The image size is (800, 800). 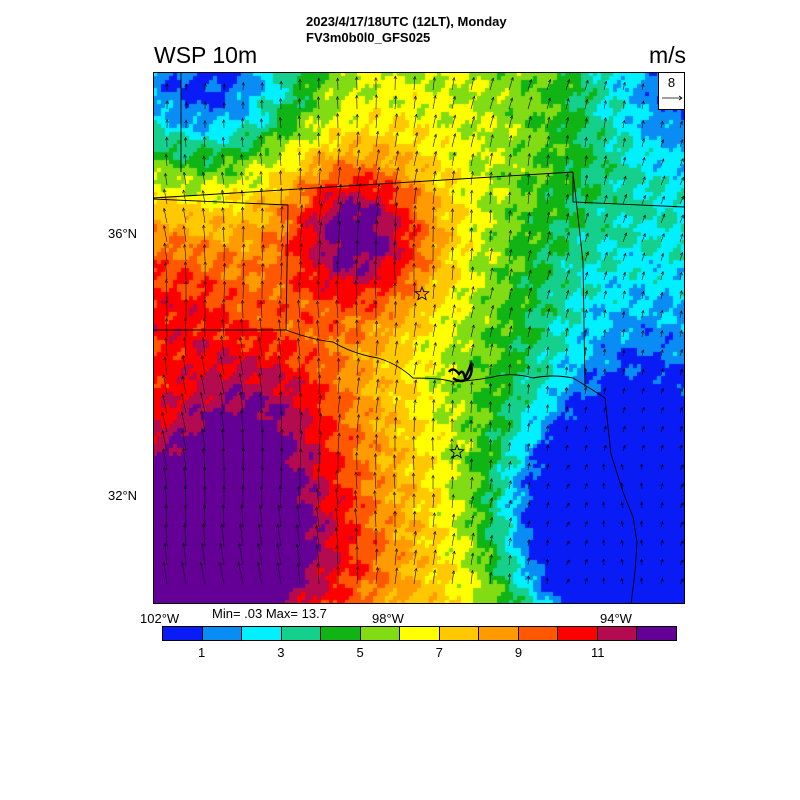 I want to click on reference-vector-value: 8, so click(x=671, y=82).